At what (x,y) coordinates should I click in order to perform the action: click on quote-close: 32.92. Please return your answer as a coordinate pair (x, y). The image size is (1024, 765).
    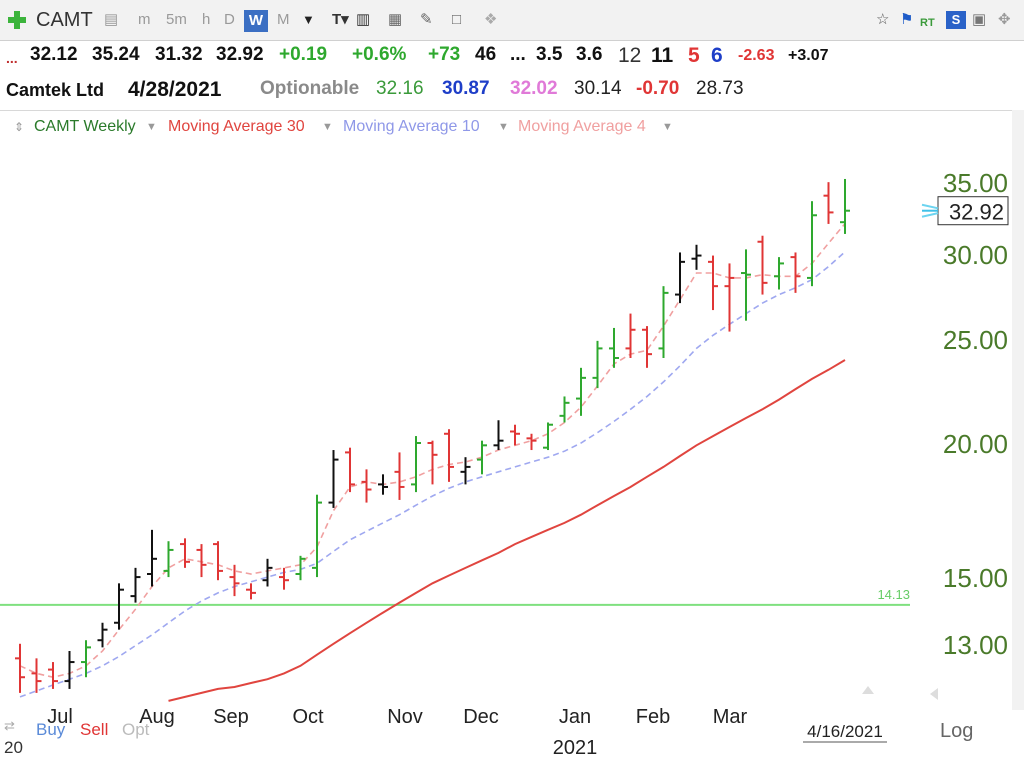
    Looking at the image, I should click on (240, 54).